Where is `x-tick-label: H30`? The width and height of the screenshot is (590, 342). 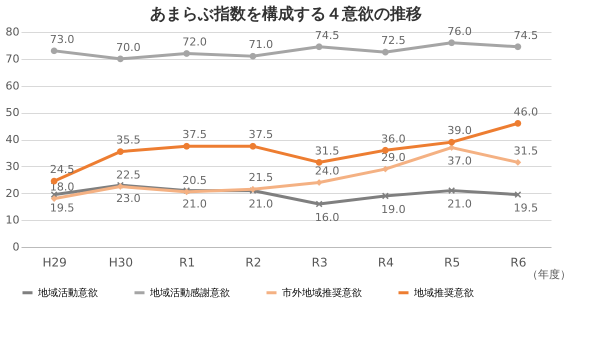
x-tick-label: H30 is located at coordinates (121, 263).